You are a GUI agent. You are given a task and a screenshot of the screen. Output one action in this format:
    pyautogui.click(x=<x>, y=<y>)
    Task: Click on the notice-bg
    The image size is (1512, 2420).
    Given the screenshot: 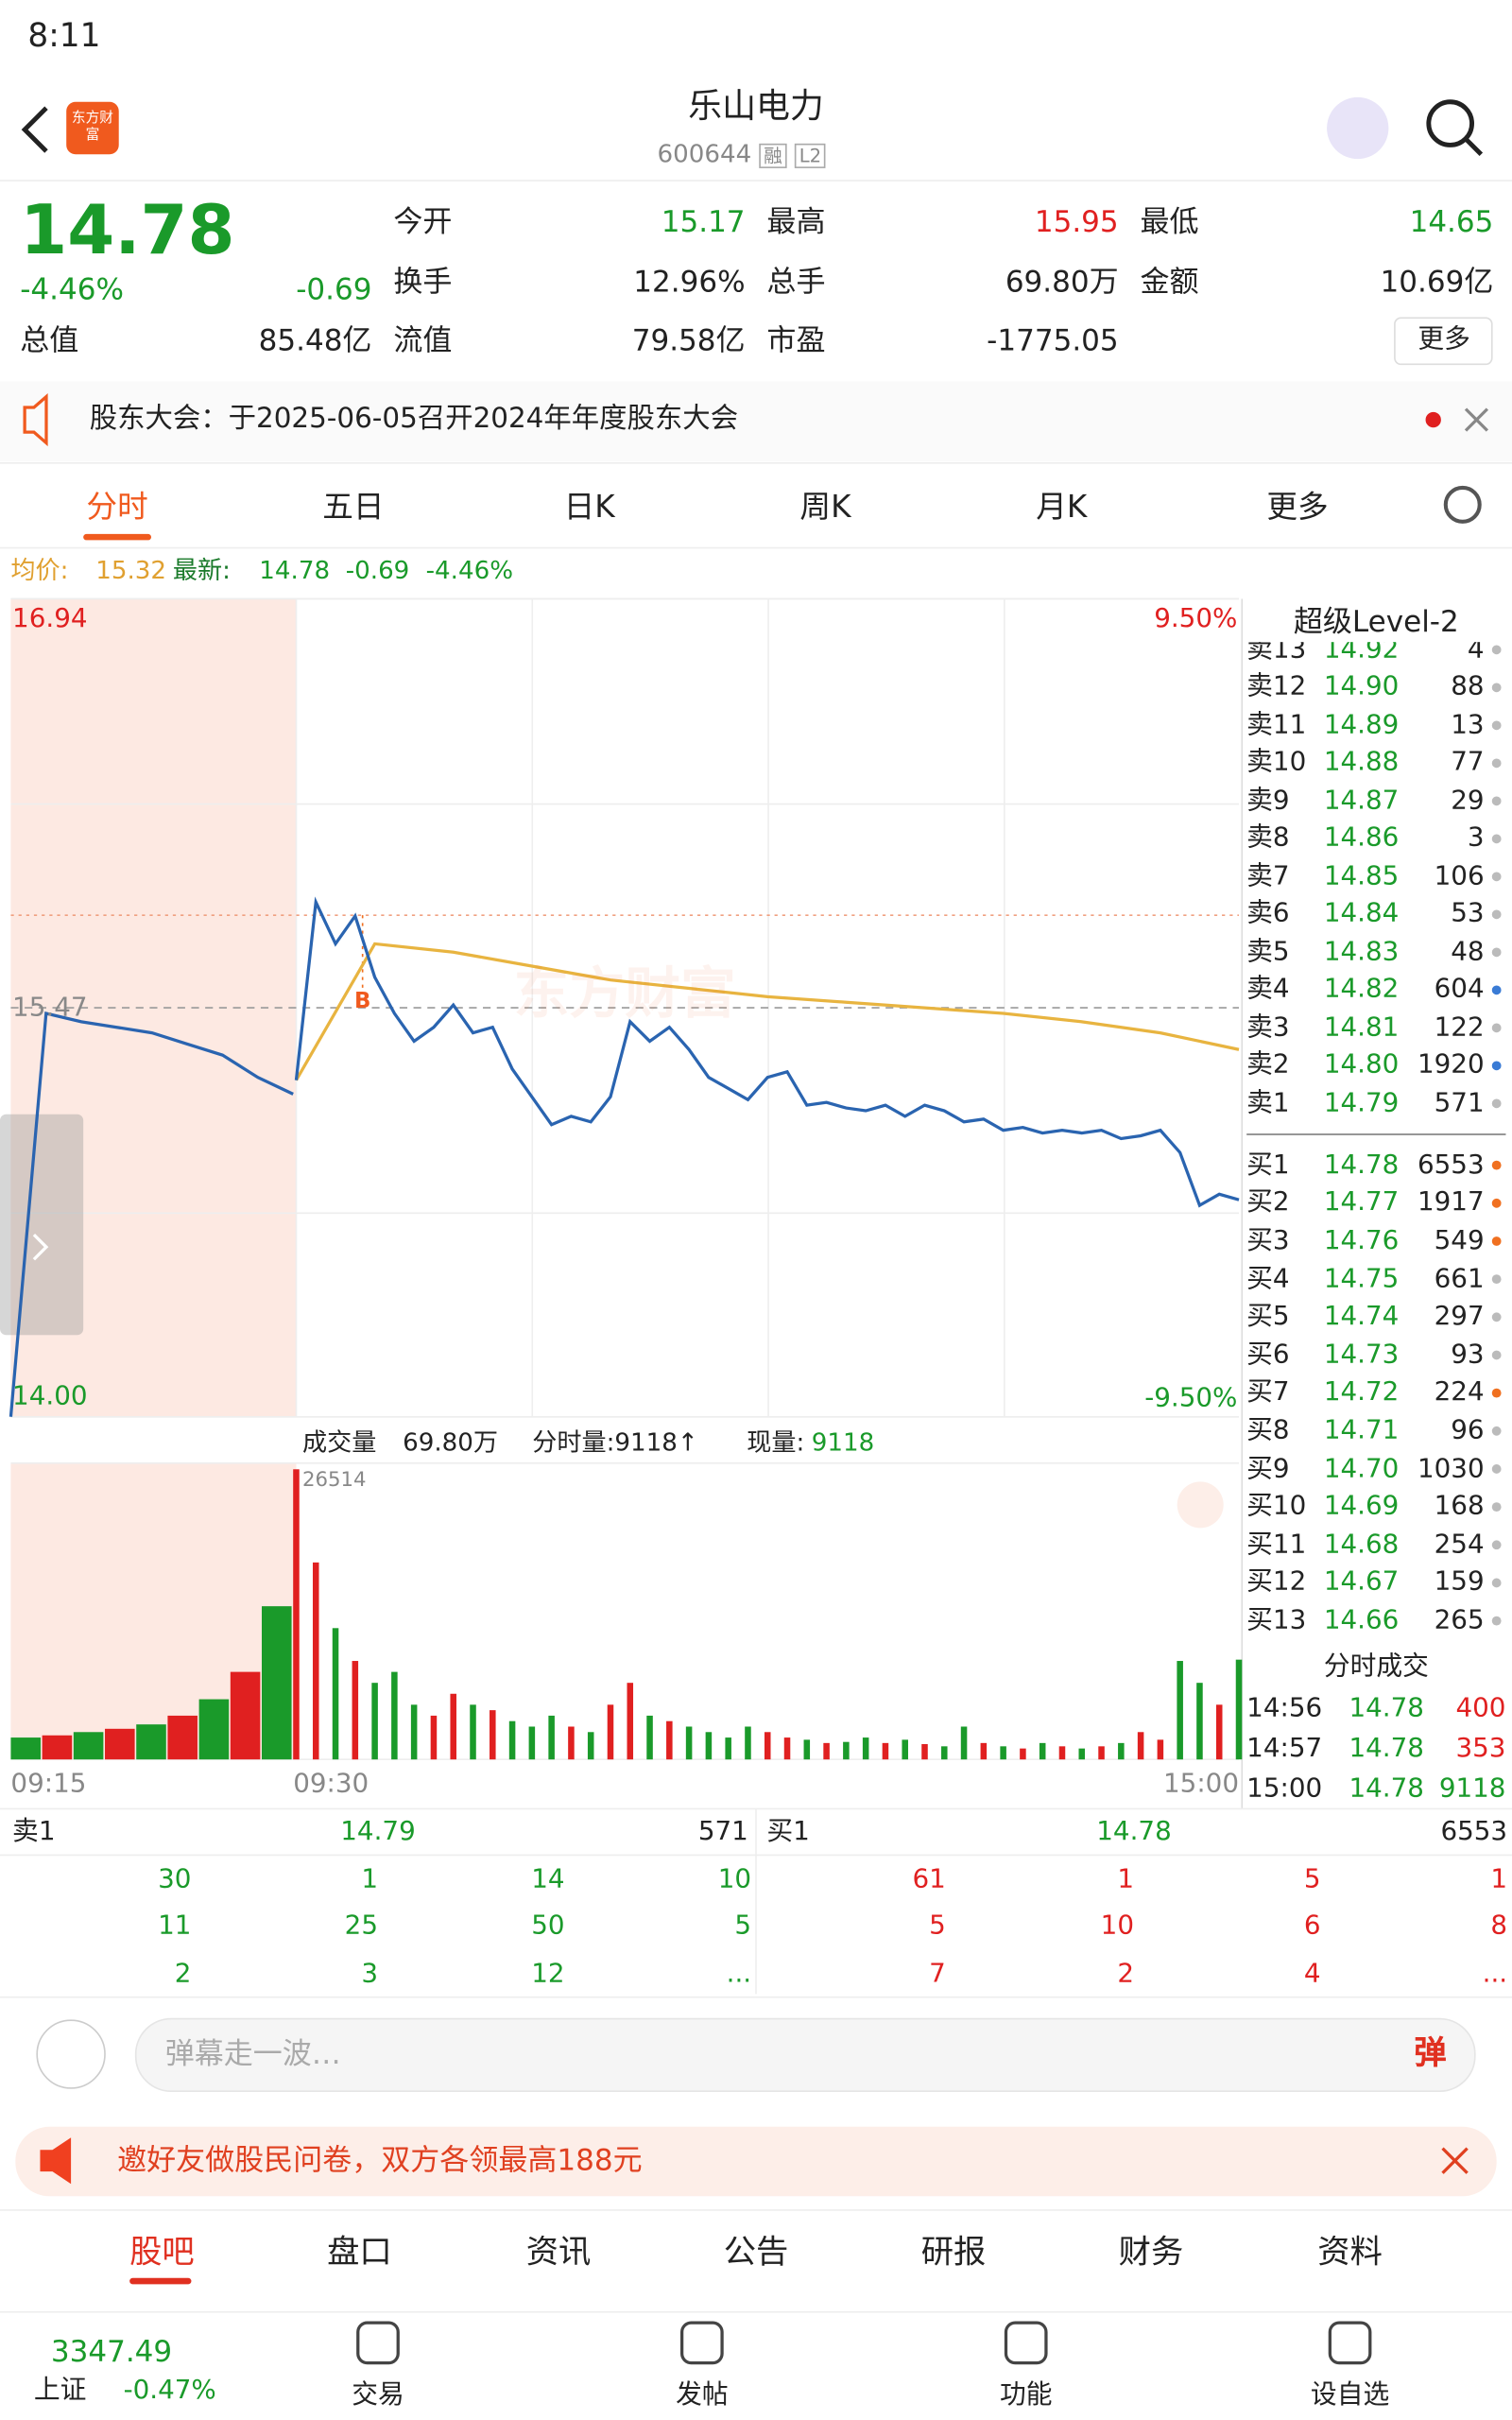 What is the action you would take?
    pyautogui.click(x=756, y=421)
    